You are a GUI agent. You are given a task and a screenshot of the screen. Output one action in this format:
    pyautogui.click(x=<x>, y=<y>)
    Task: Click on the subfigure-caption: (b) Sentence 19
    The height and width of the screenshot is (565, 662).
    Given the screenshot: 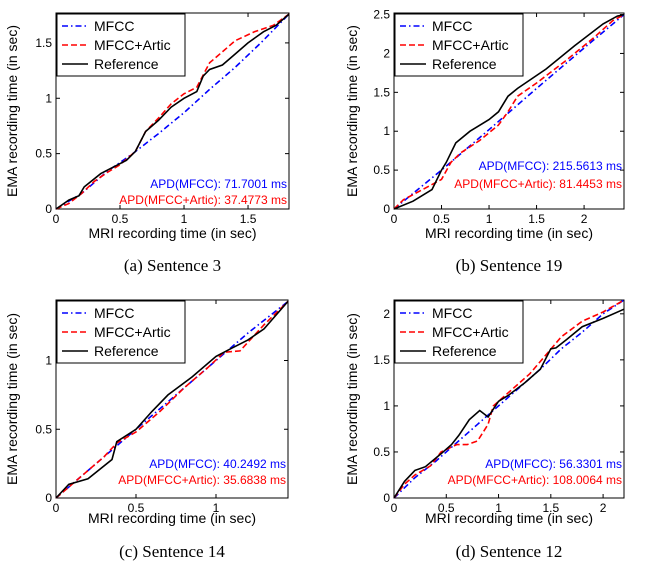 What is the action you would take?
    pyautogui.click(x=509, y=265)
    